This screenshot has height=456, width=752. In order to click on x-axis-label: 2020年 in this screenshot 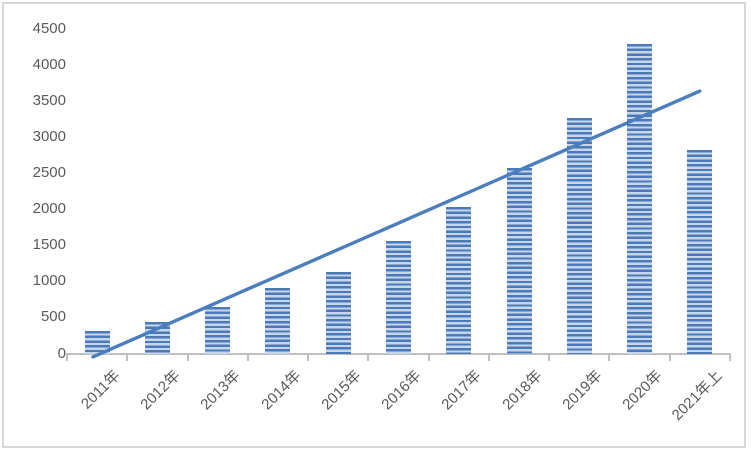, I will do `click(642, 390)`.